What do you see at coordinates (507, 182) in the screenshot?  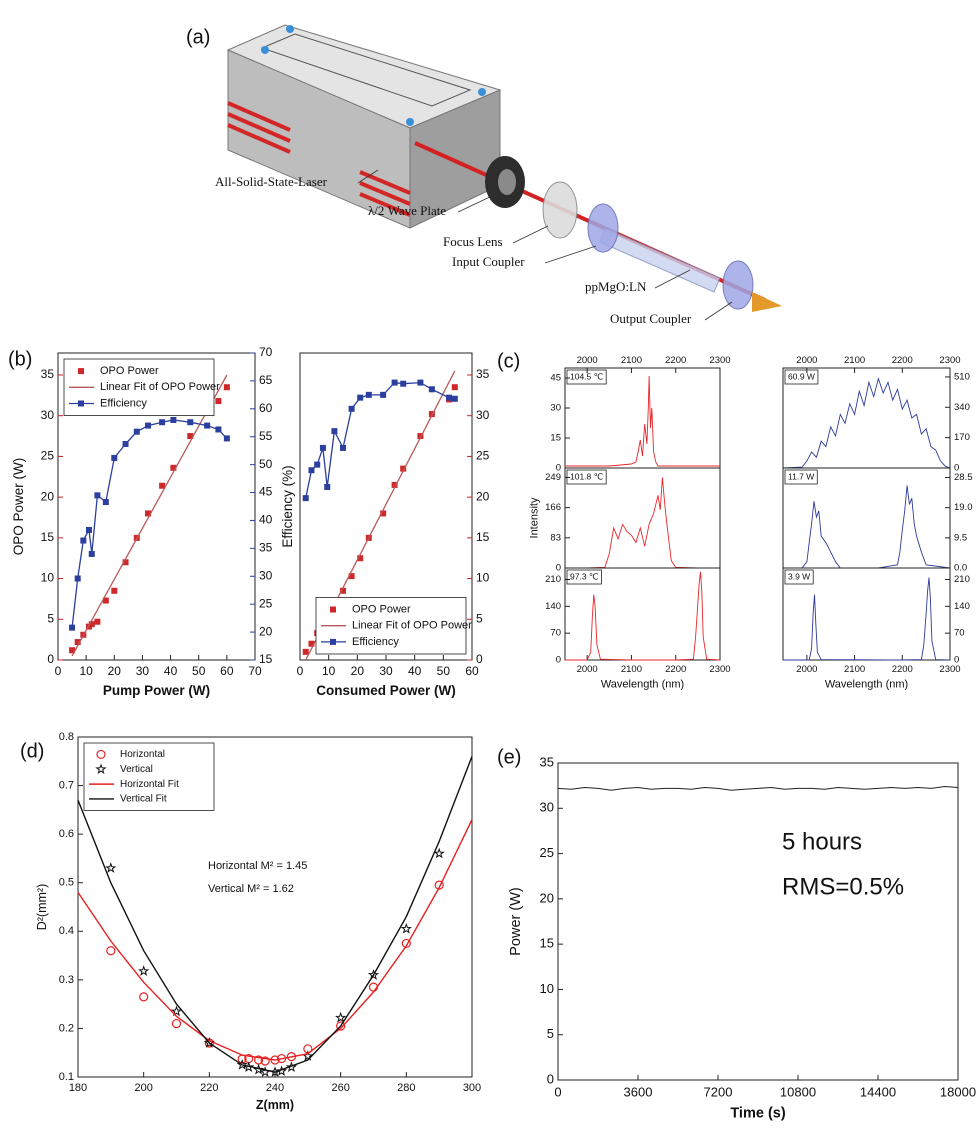 I see `wave-plate-hole` at bounding box center [507, 182].